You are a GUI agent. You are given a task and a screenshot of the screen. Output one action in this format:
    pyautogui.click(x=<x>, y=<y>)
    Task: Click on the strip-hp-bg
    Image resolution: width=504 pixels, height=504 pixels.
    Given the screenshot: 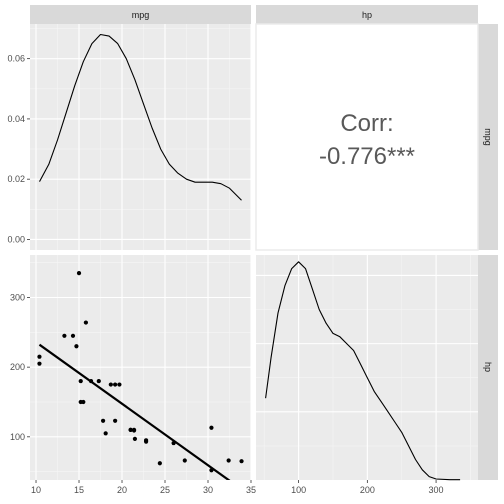 What is the action you would take?
    pyautogui.click(x=367, y=14)
    